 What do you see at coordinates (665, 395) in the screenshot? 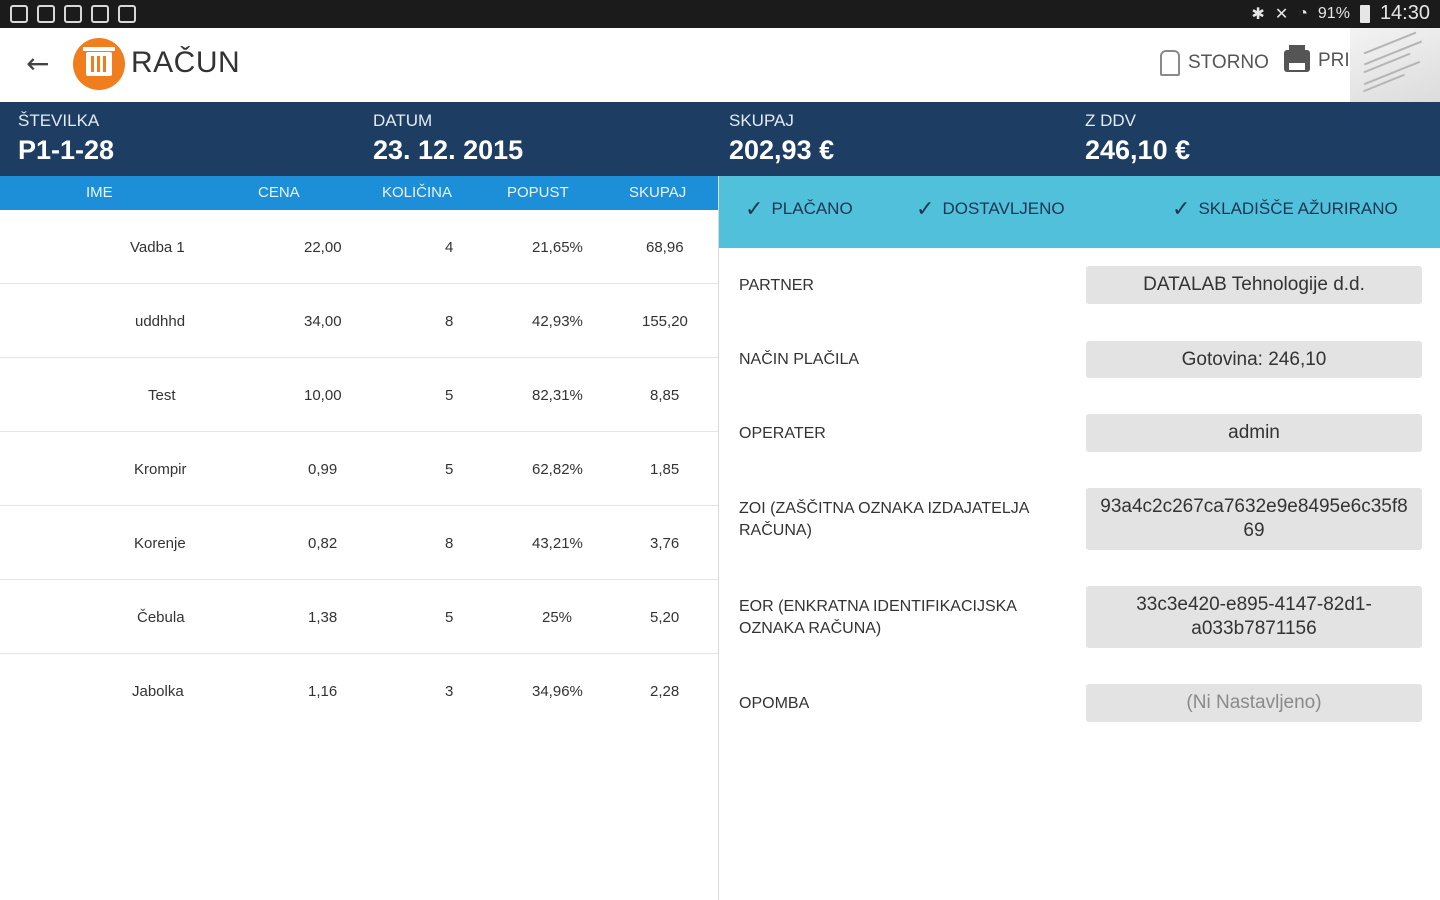
I see `cell-total: 8,85` at bounding box center [665, 395].